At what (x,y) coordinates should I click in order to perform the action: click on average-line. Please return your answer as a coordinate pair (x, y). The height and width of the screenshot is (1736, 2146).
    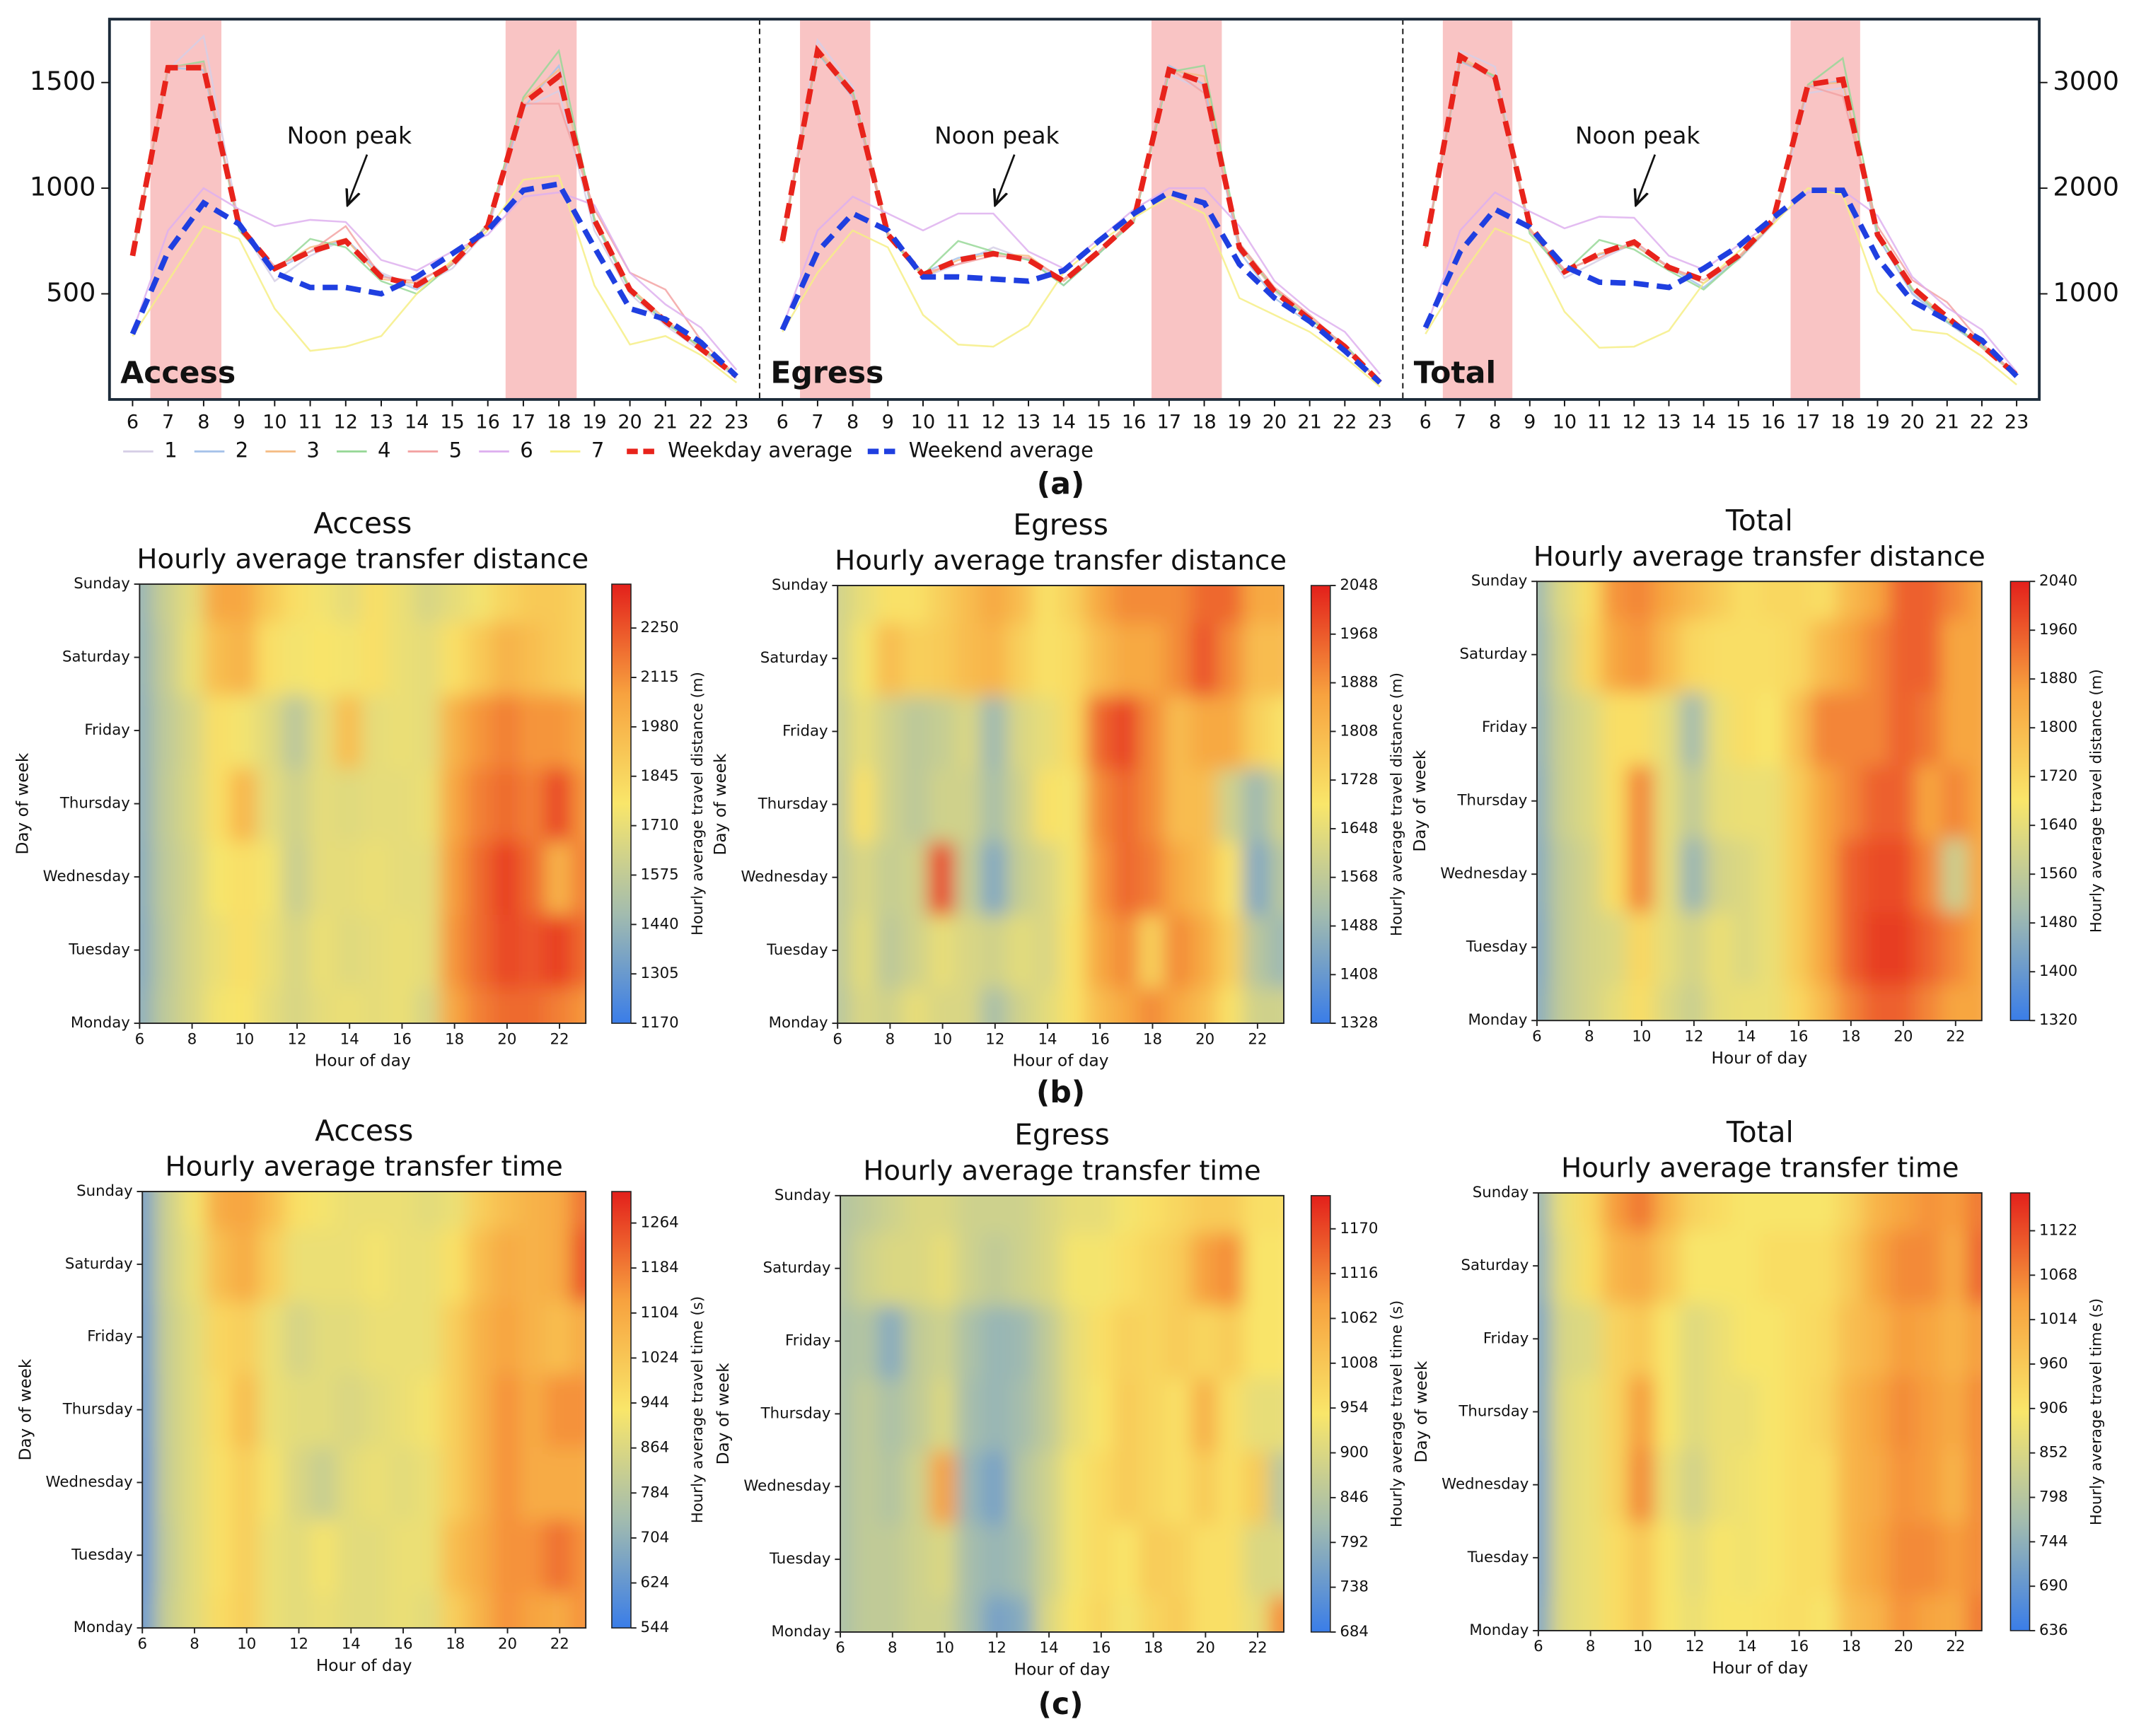
    Looking at the image, I should click on (1720, 282).